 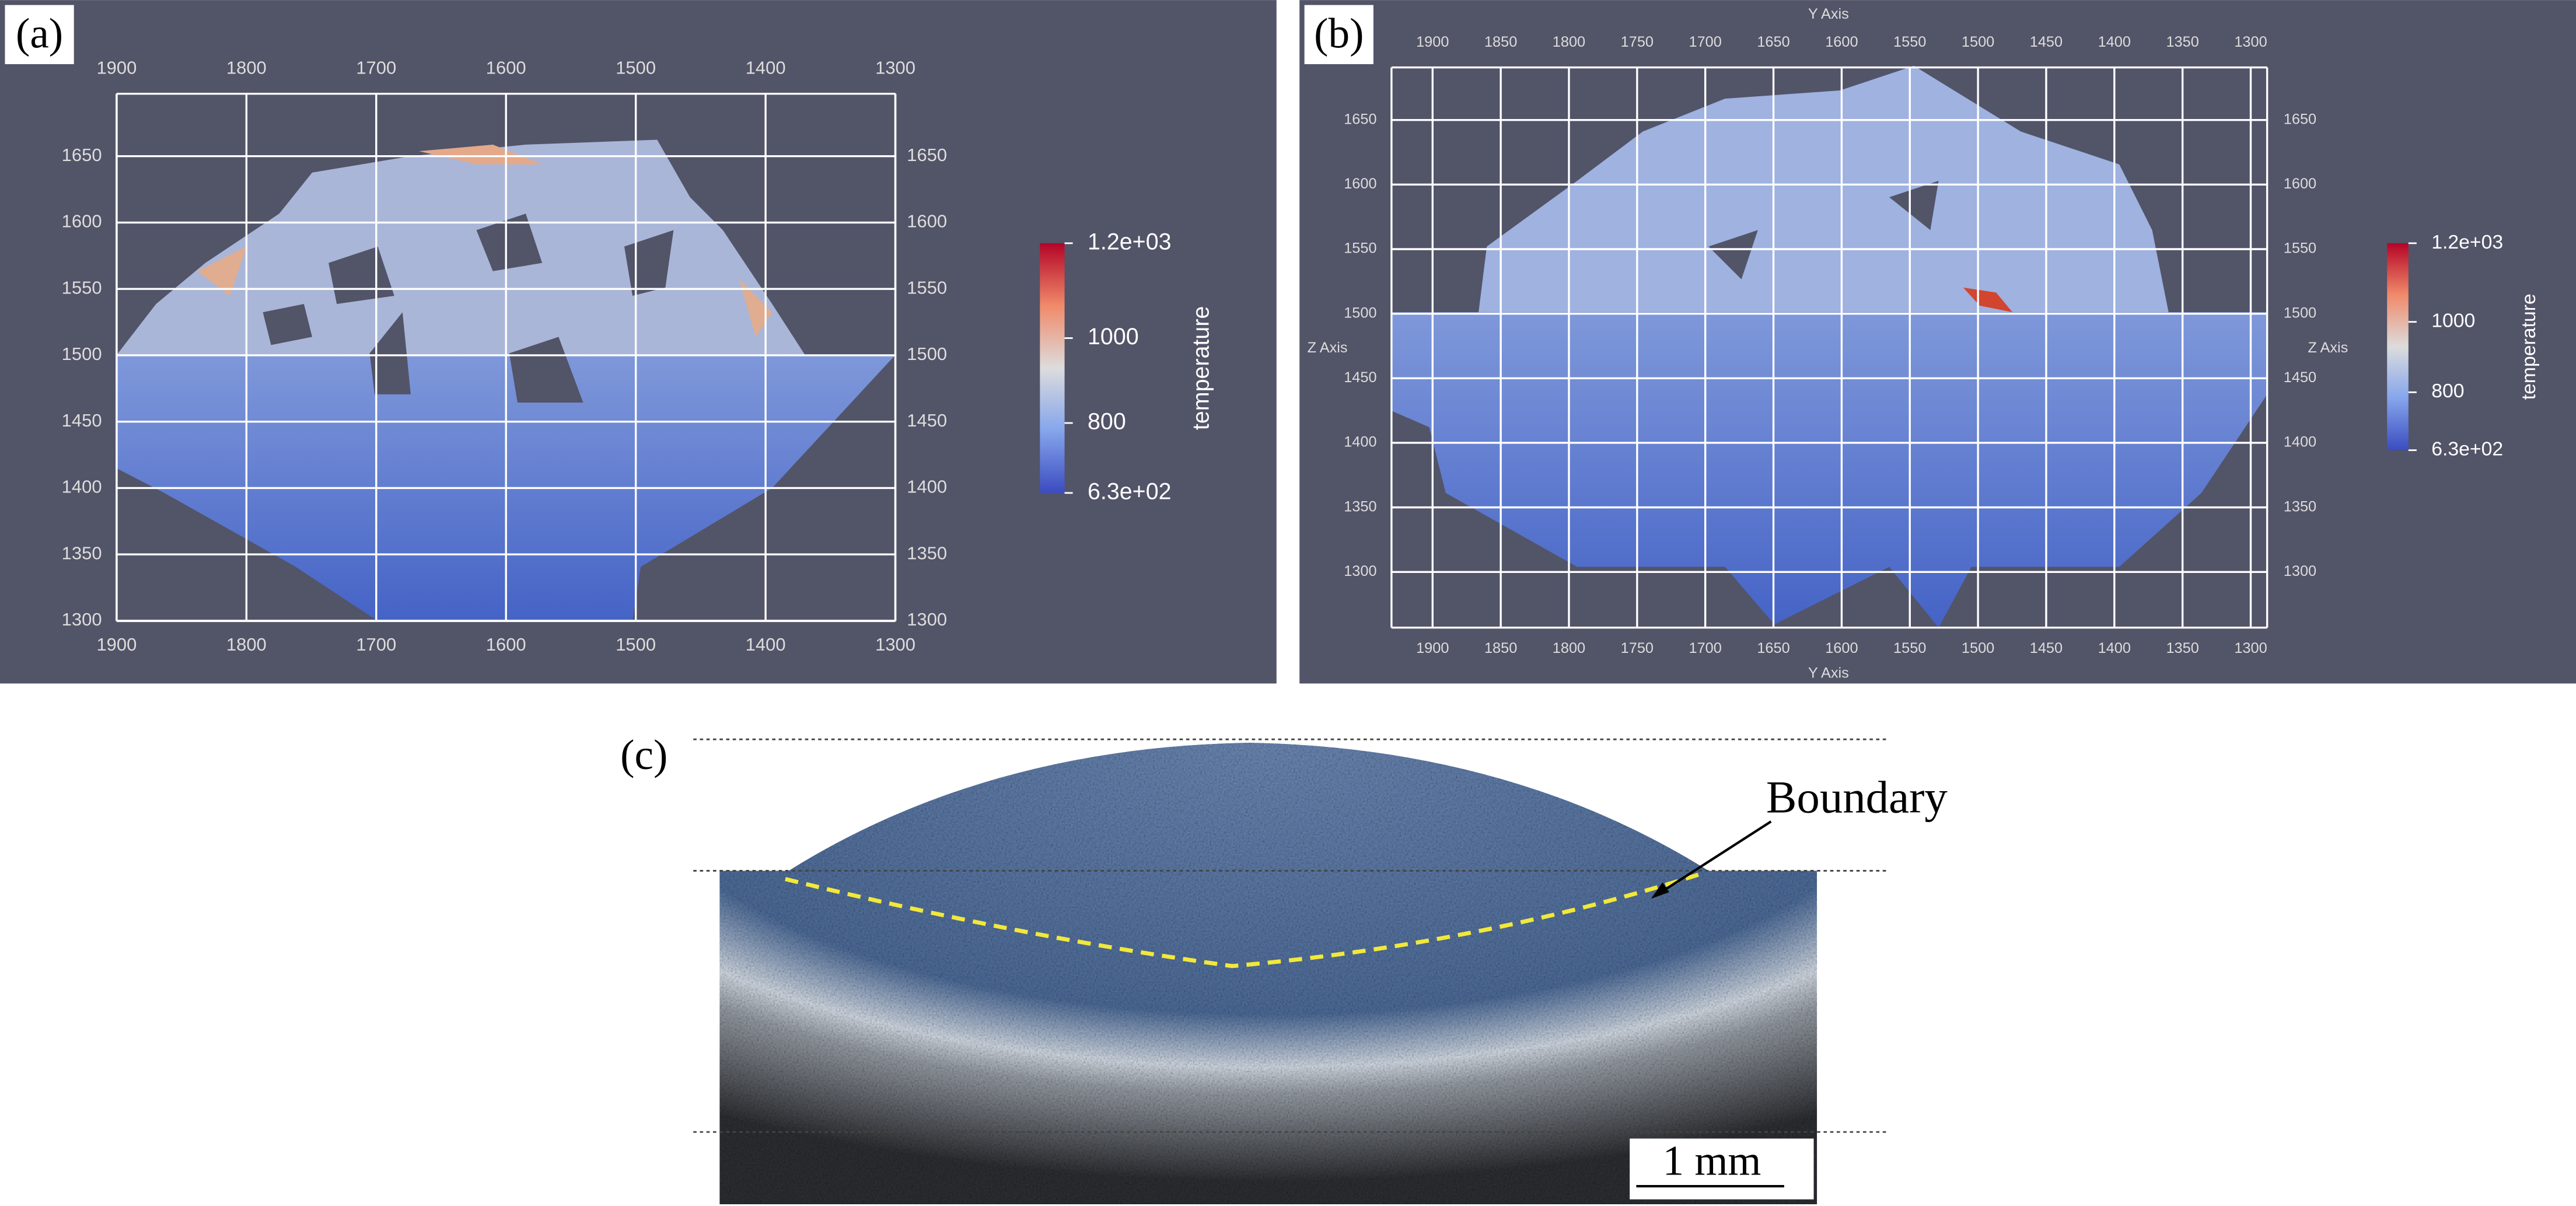 I want to click on panel-label: (a), so click(x=39, y=33).